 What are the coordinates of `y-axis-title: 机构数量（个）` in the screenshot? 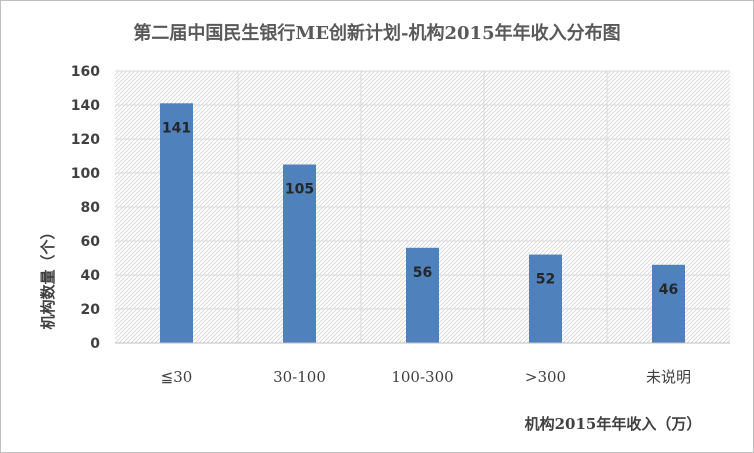 It's located at (48, 276).